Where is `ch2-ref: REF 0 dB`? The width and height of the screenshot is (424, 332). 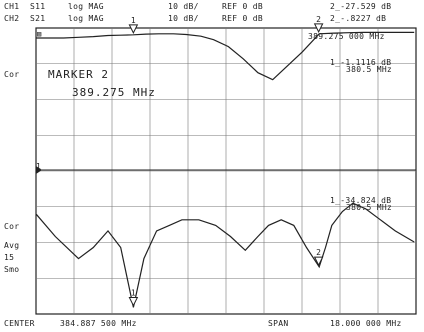 ch2-ref: REF 0 dB is located at coordinates (242, 18).